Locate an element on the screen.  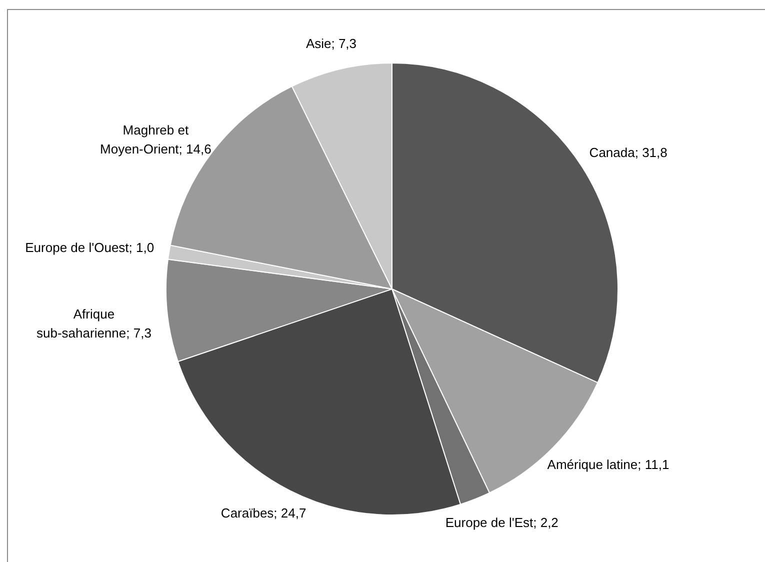
slice-label: Amérique latine; 11,1 is located at coordinates (608, 464).